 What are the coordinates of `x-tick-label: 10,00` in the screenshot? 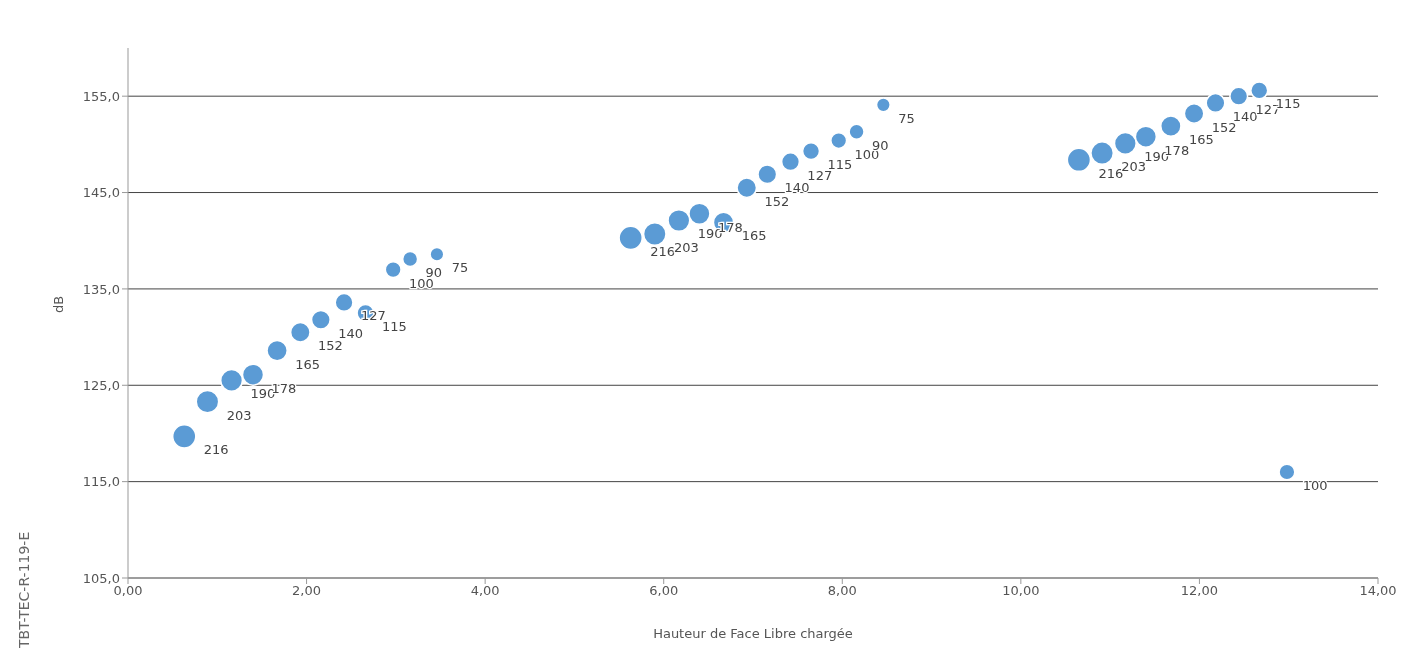 It's located at (1021, 591).